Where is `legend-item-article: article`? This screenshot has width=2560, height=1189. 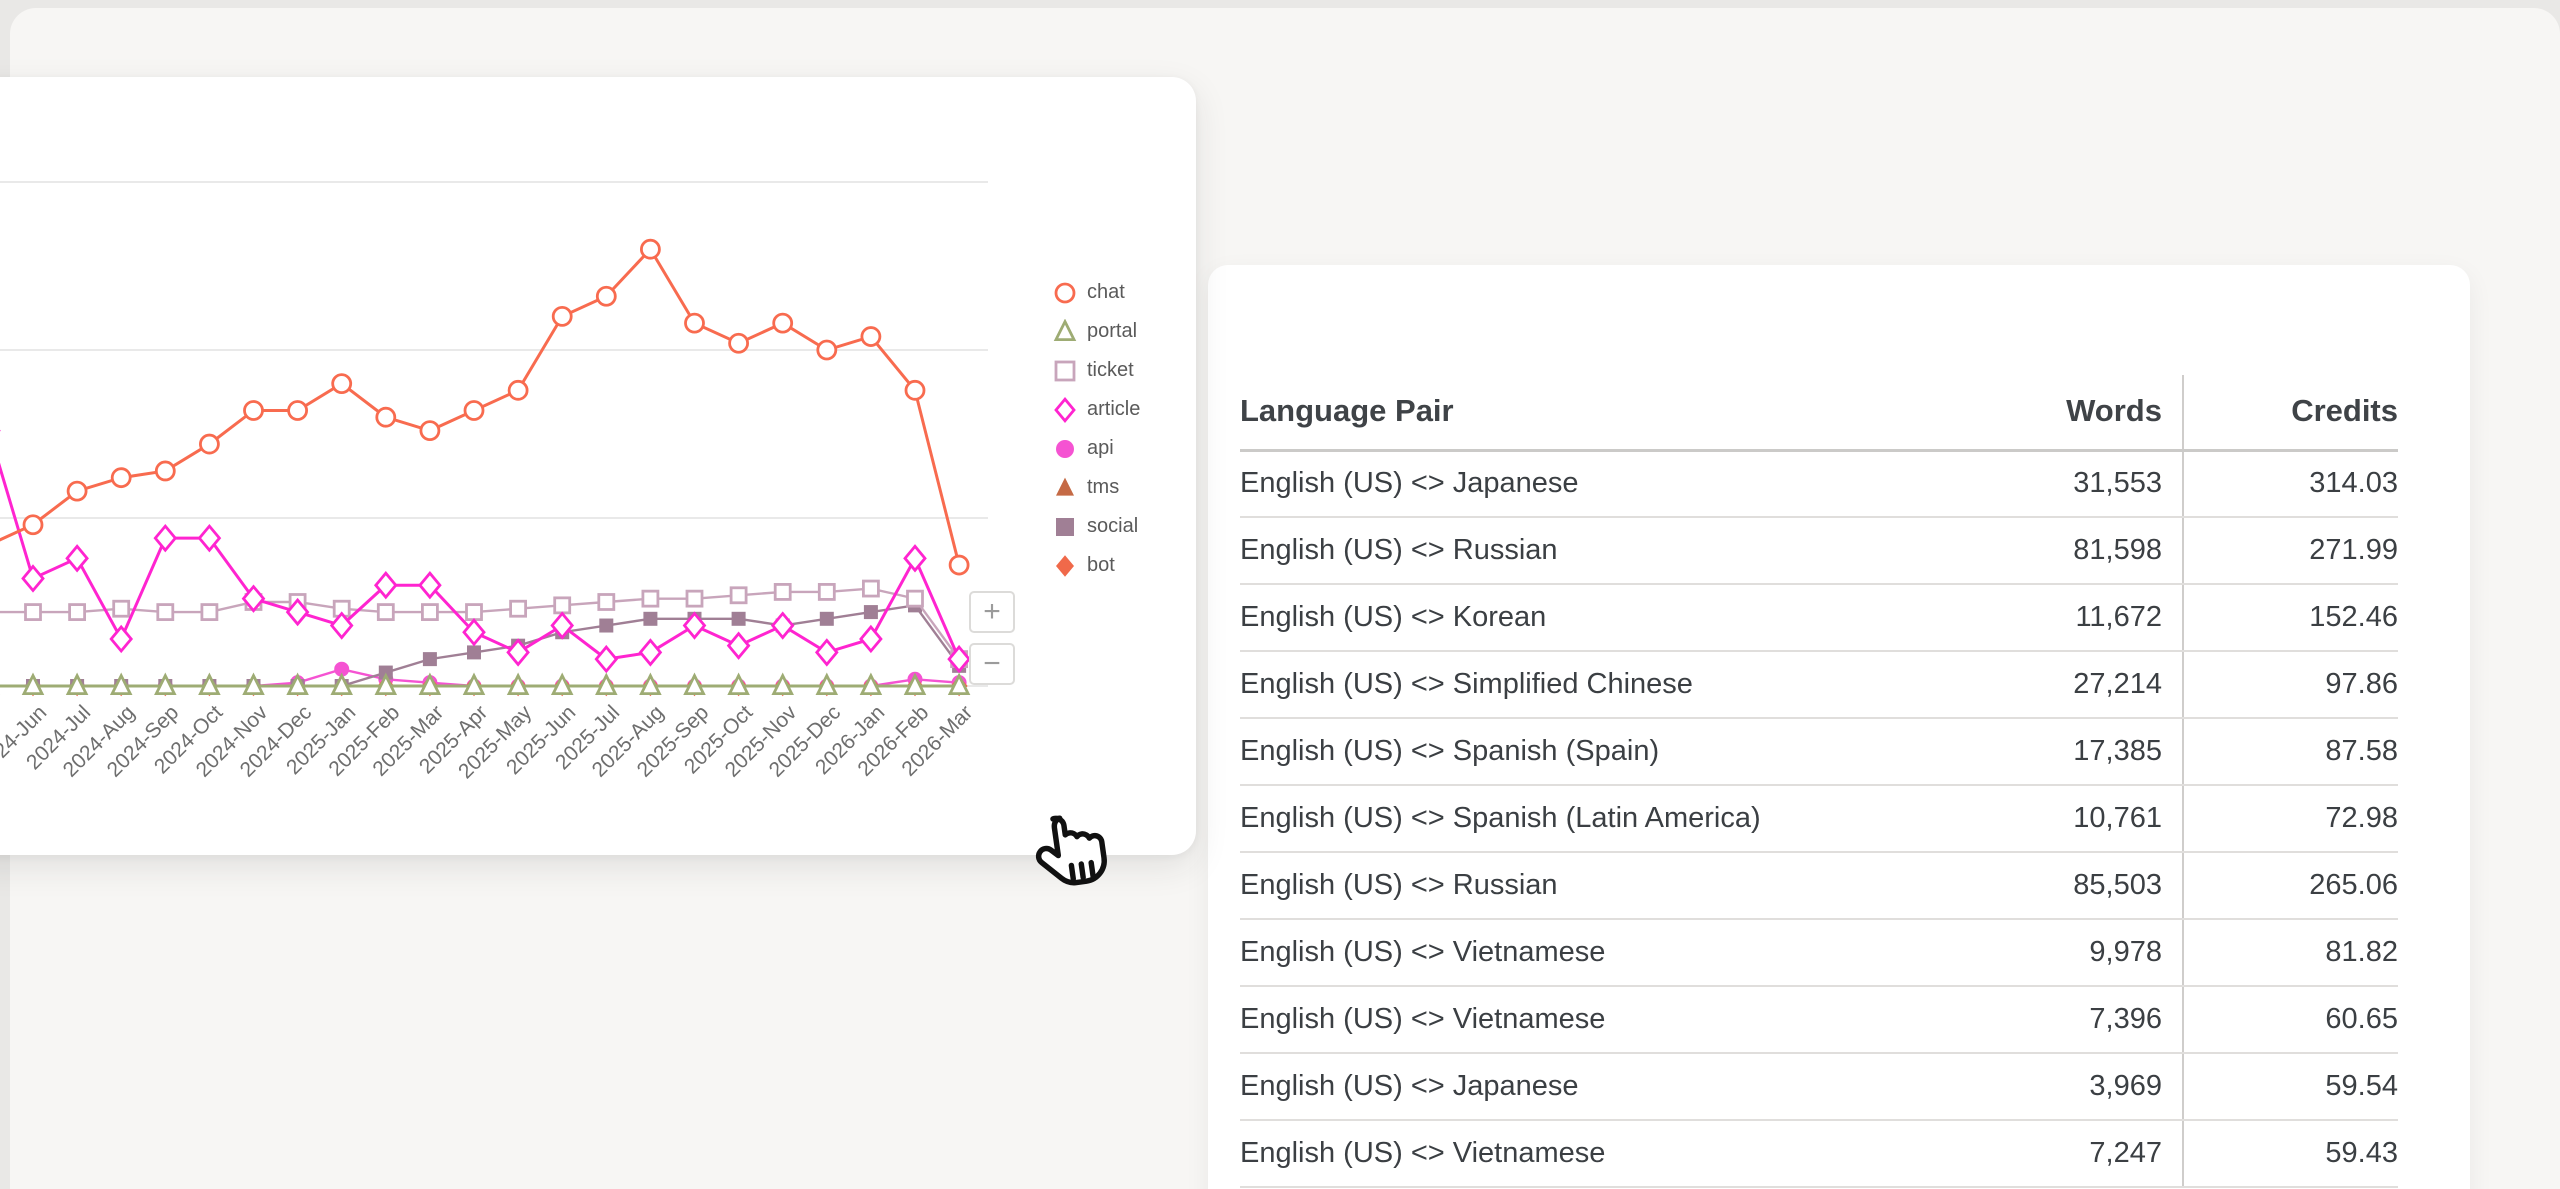 legend-item-article: article is located at coordinates (1096, 409).